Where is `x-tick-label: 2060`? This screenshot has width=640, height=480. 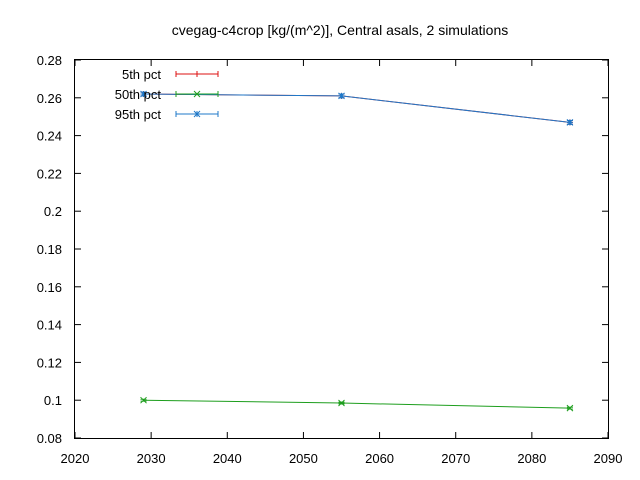 x-tick-label: 2060 is located at coordinates (379, 458).